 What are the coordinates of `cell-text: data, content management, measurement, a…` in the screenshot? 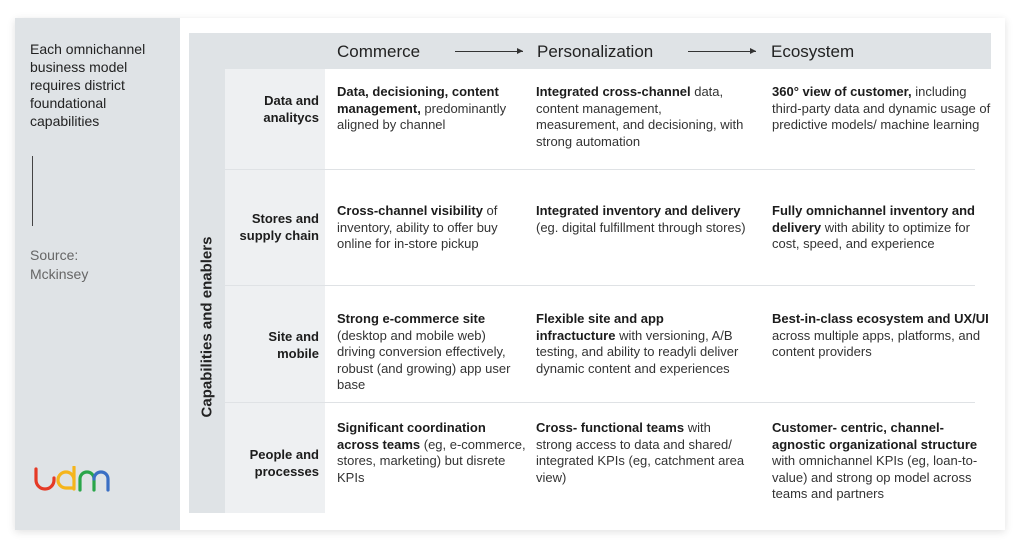 It's located at (640, 116).